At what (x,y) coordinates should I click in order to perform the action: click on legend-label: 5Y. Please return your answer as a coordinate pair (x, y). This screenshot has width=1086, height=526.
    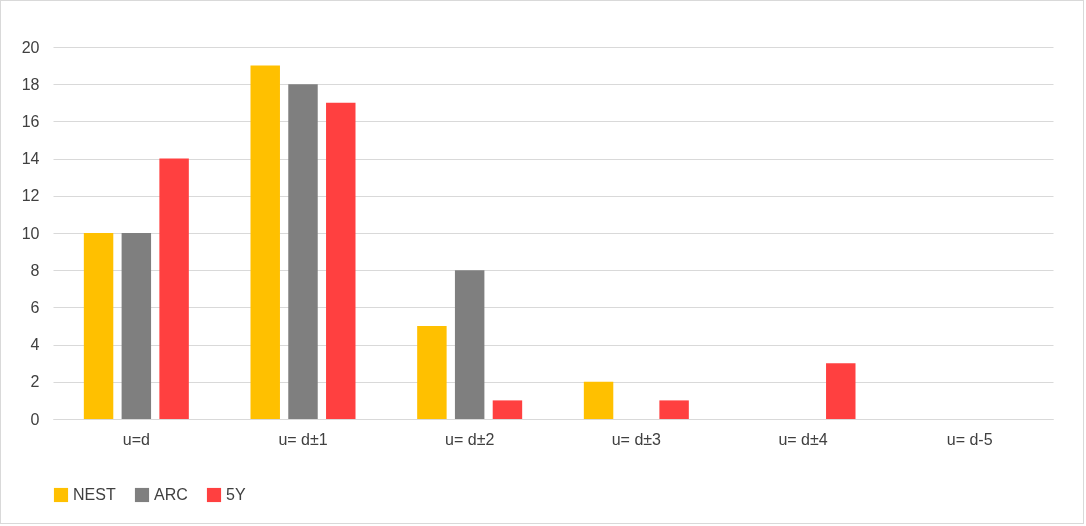
    Looking at the image, I should click on (236, 494).